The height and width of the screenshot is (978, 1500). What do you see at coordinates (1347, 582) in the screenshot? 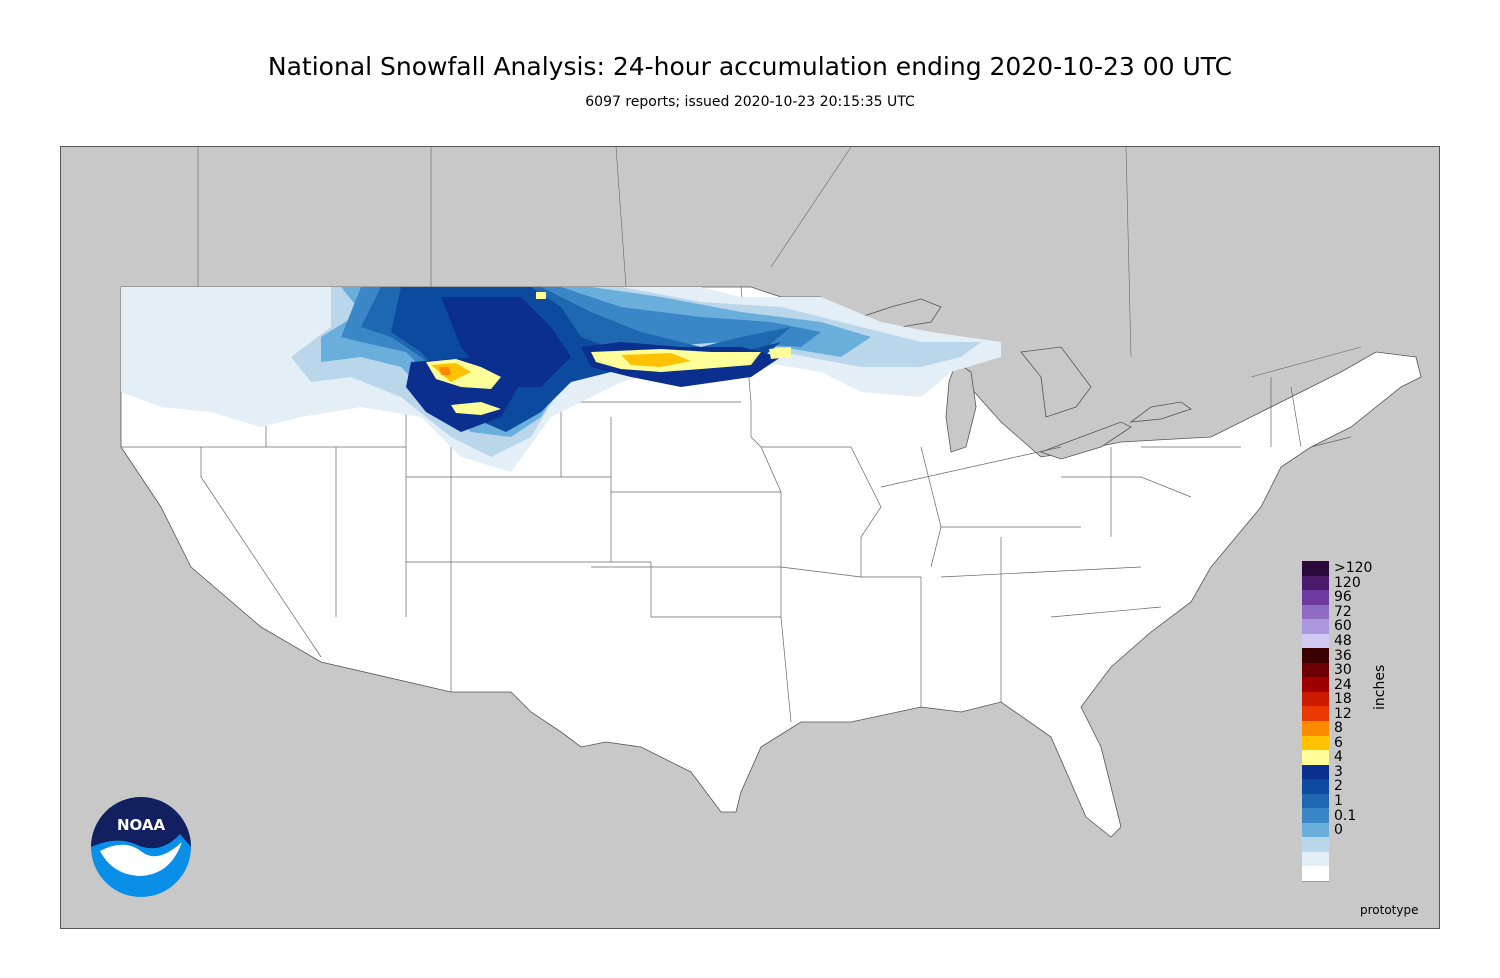
I see `legend-label: 120` at bounding box center [1347, 582].